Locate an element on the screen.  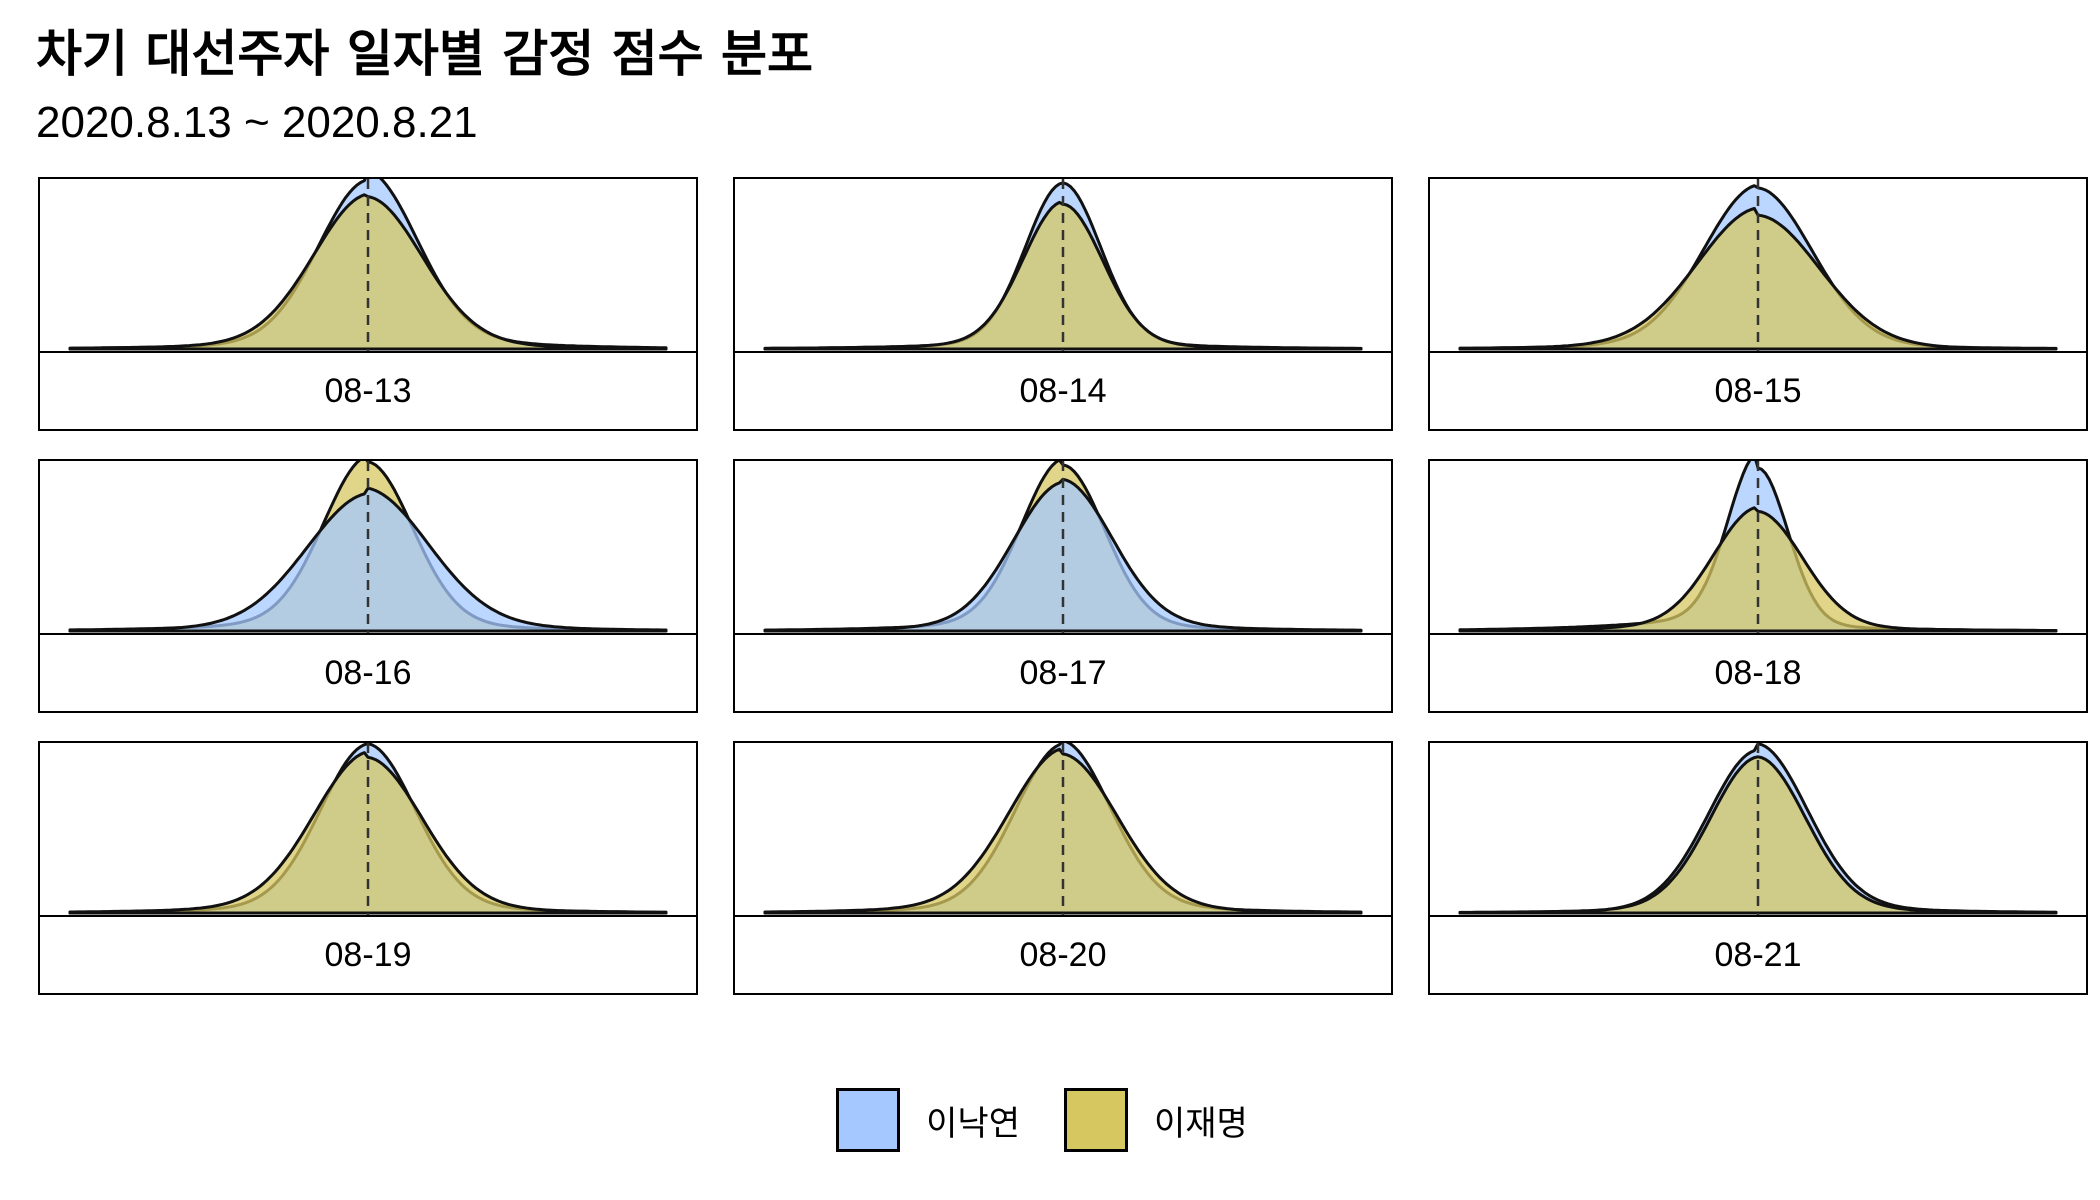
legend-item-lee-nakyon: 이낙연 is located at coordinates (936, 1120).